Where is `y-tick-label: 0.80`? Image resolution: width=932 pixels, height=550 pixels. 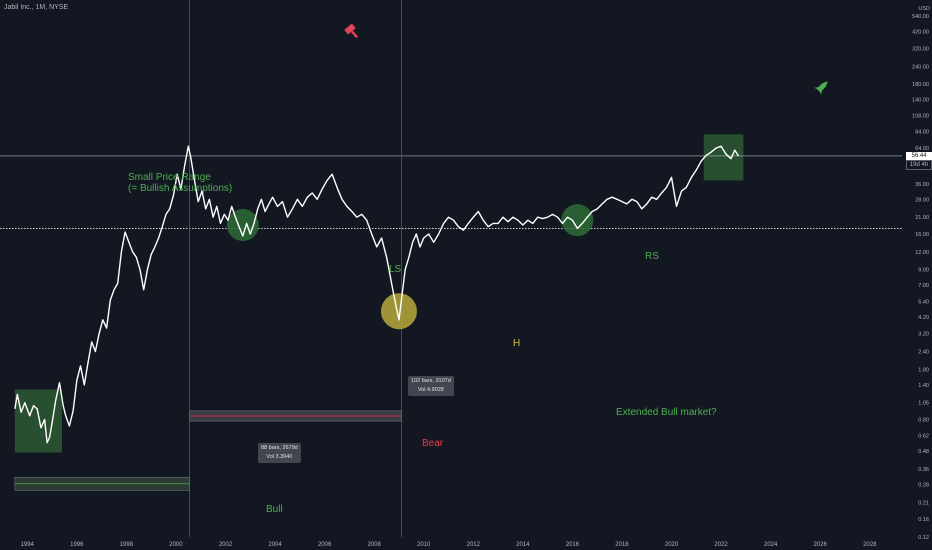 y-tick-label: 0.80 is located at coordinates (923, 421).